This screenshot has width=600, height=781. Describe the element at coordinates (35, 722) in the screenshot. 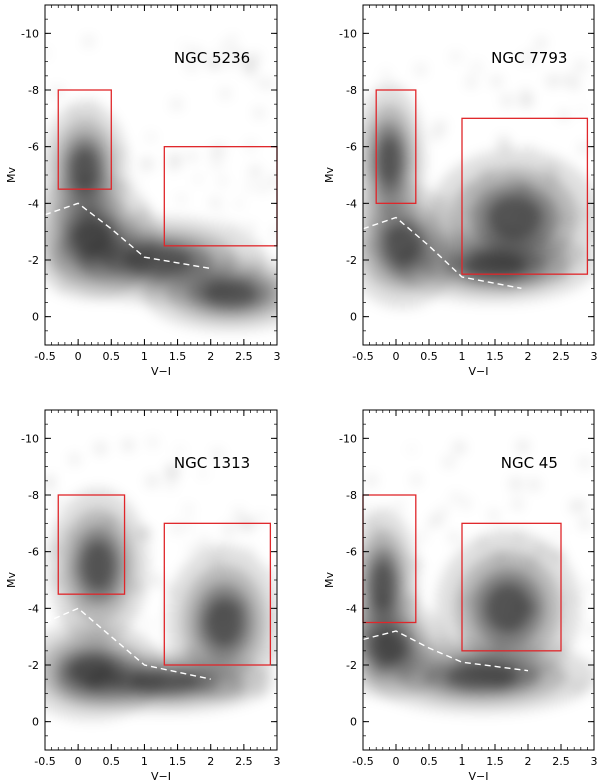

I see `y-tick-label: 0` at that location.